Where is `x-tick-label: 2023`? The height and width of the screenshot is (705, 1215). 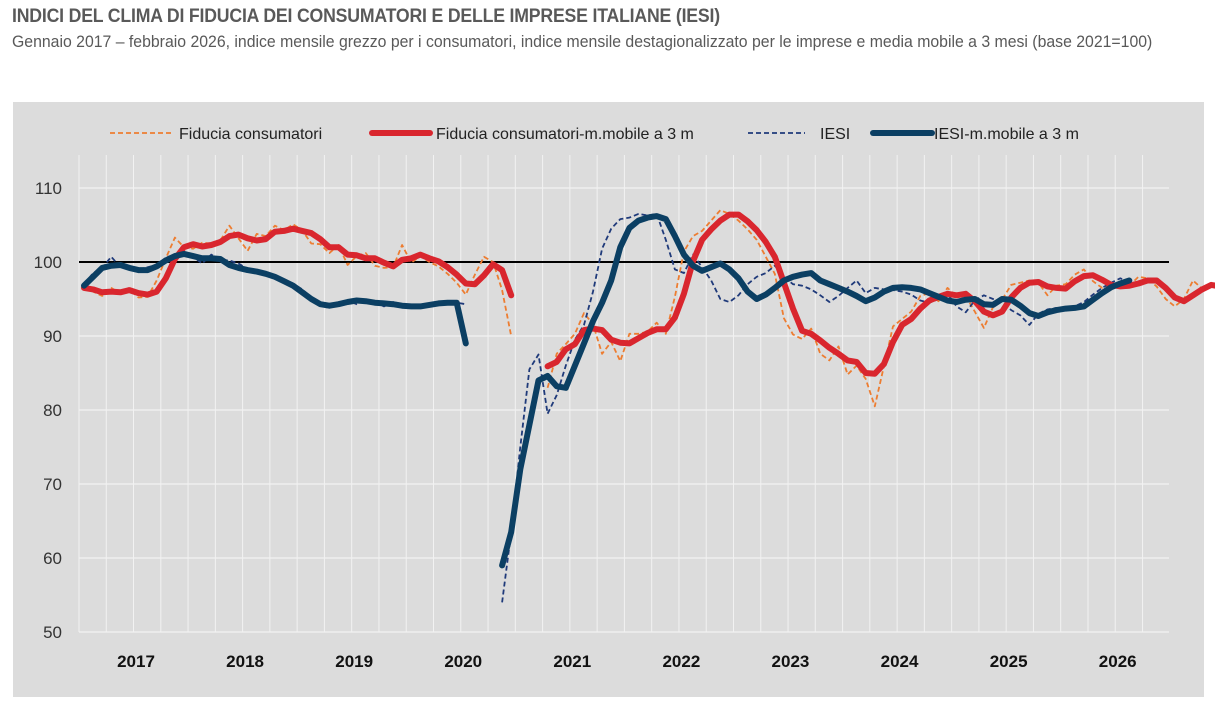 x-tick-label: 2023 is located at coordinates (791, 661).